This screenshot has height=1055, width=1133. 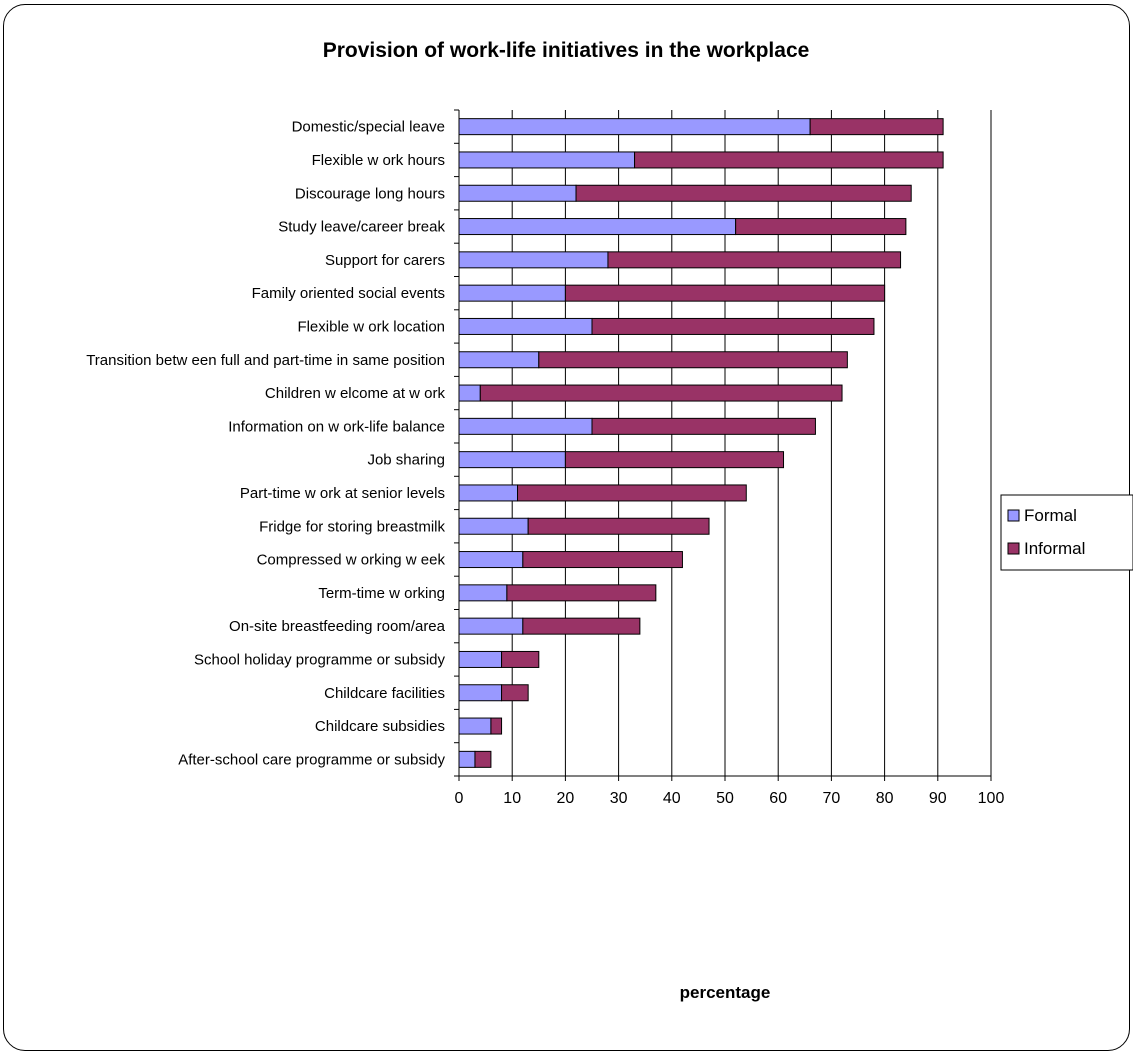 What do you see at coordinates (319, 659) in the screenshot?
I see `category-label: School holiday programme or subsidy` at bounding box center [319, 659].